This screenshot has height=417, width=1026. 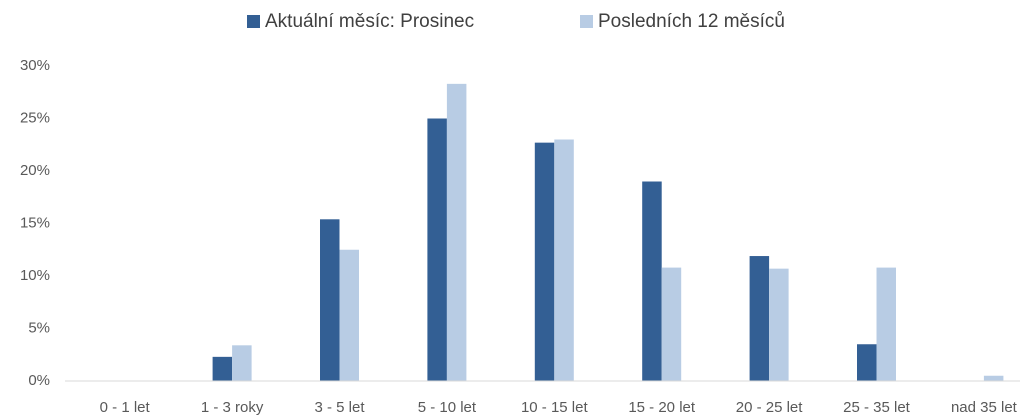 What do you see at coordinates (35, 275) in the screenshot?
I see `y-tick-label: 10%` at bounding box center [35, 275].